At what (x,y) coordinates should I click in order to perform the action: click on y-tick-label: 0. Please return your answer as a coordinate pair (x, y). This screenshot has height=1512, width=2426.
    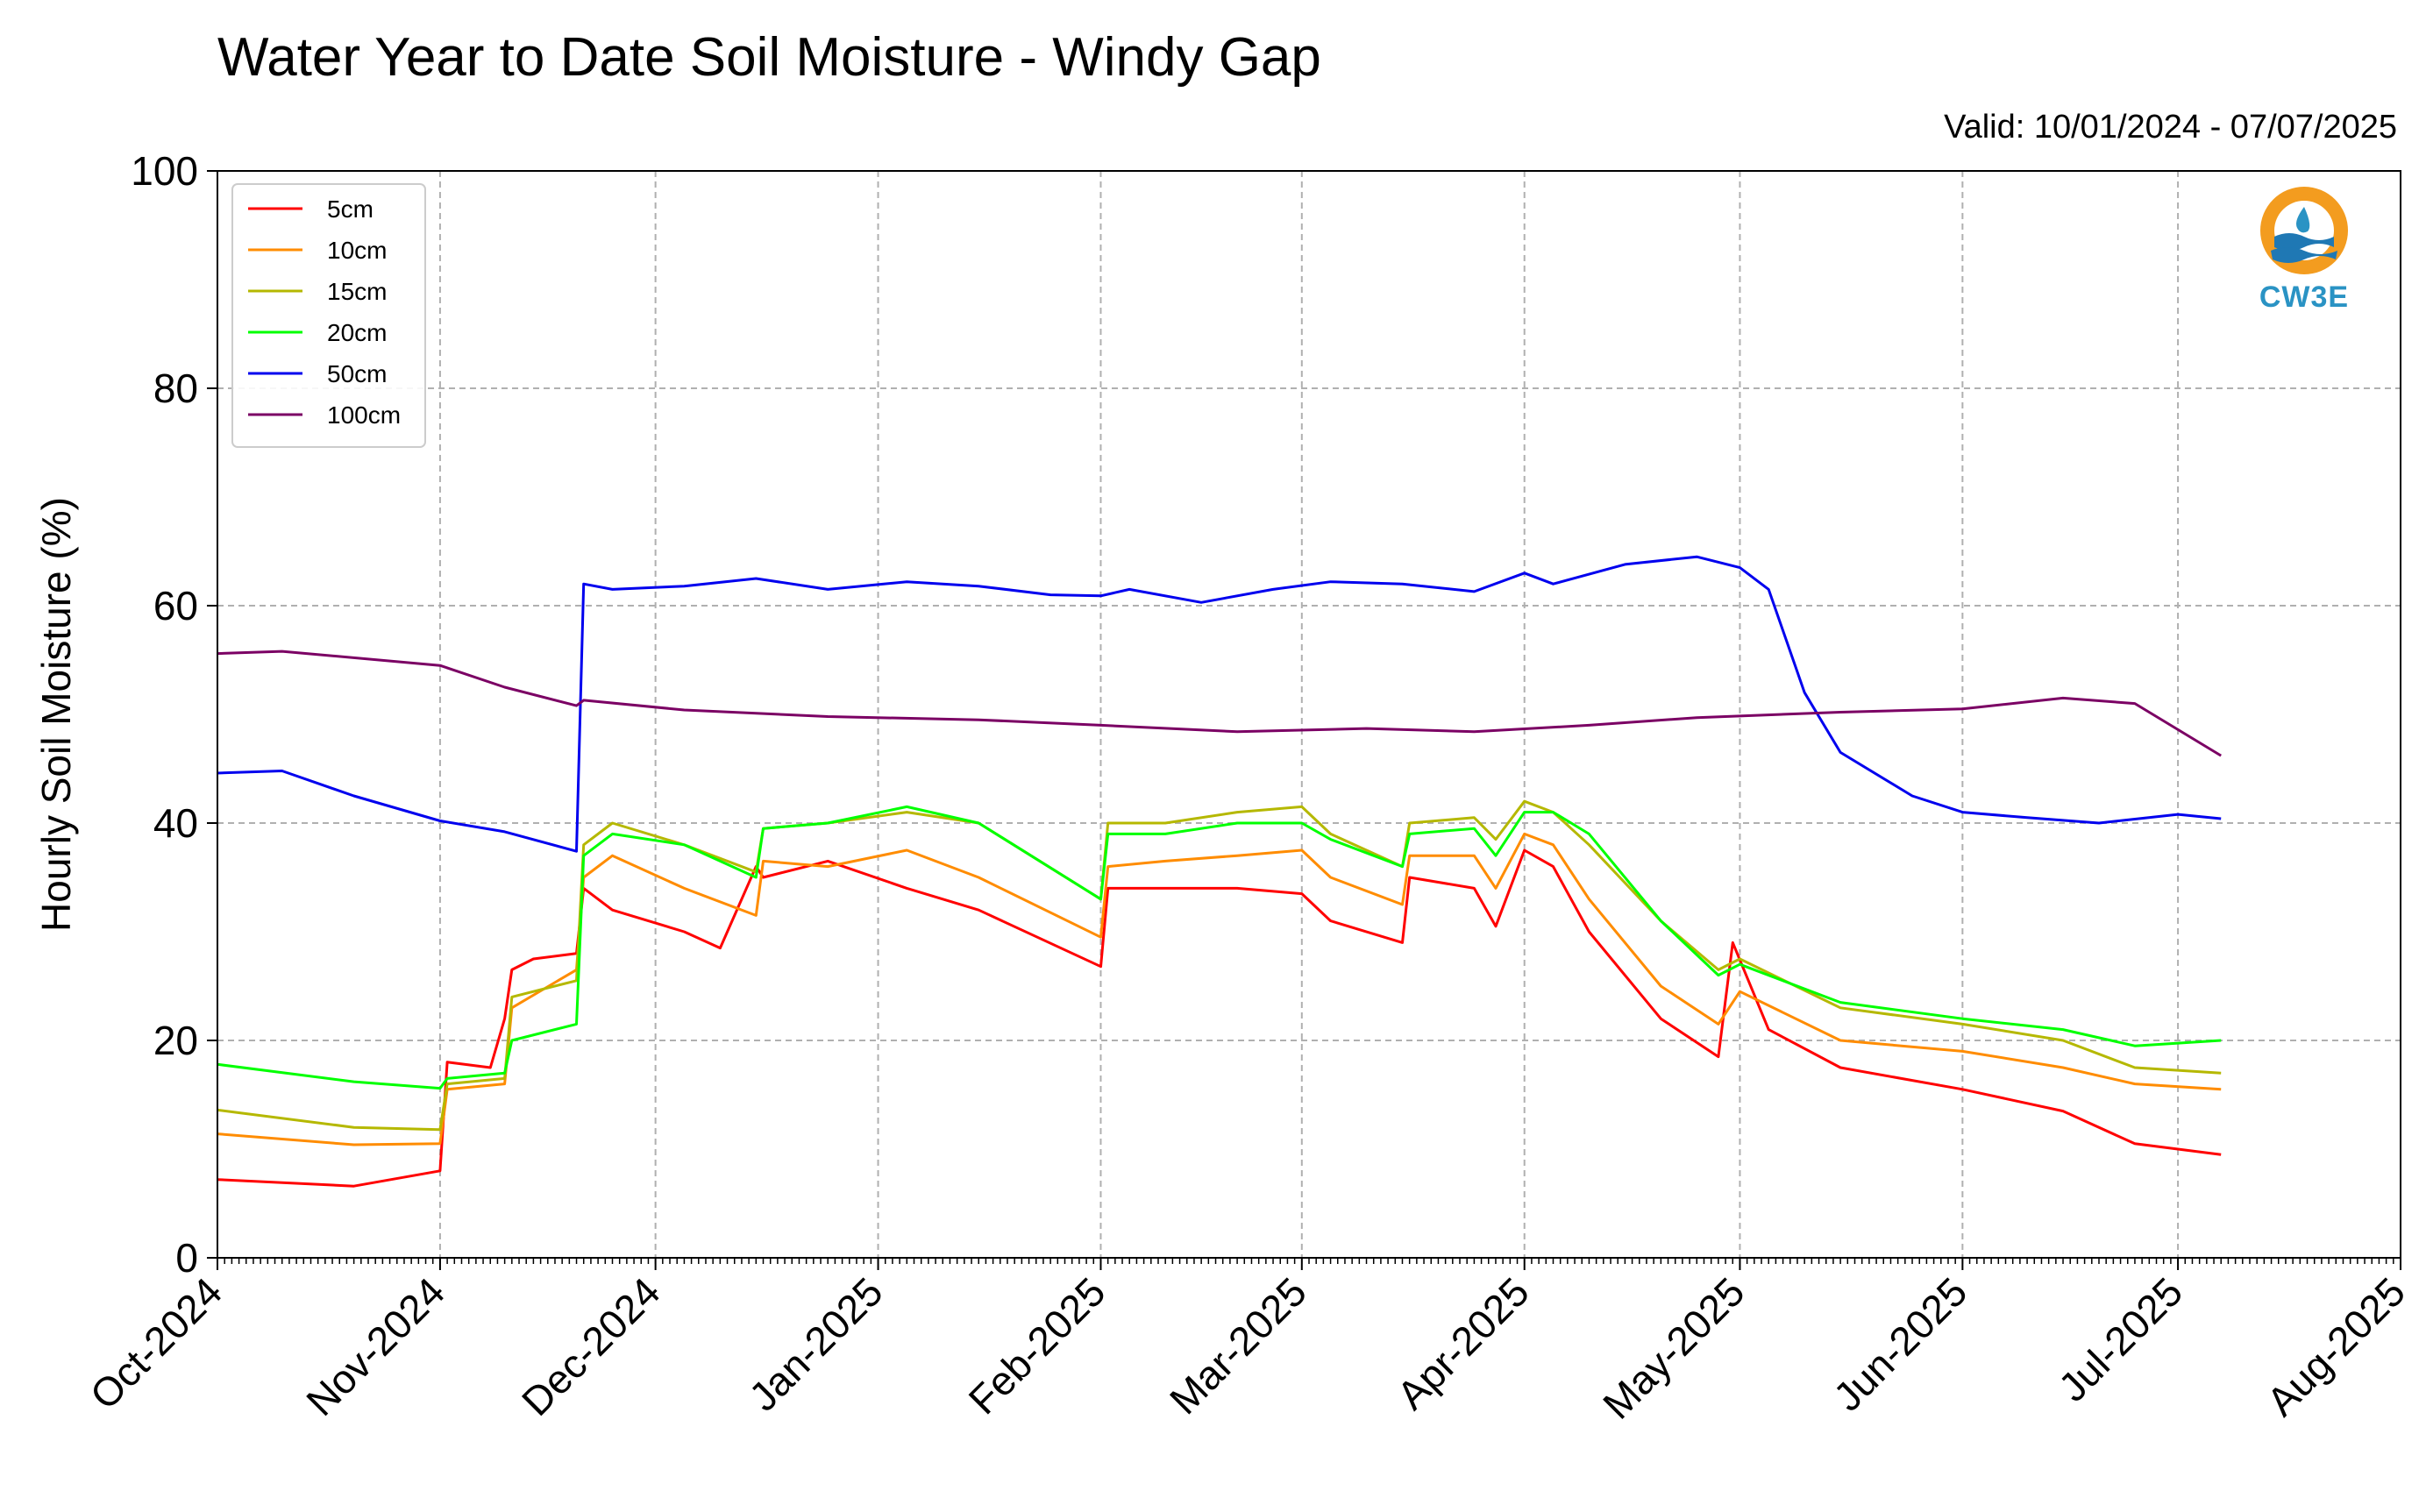
    Looking at the image, I should click on (186, 1258).